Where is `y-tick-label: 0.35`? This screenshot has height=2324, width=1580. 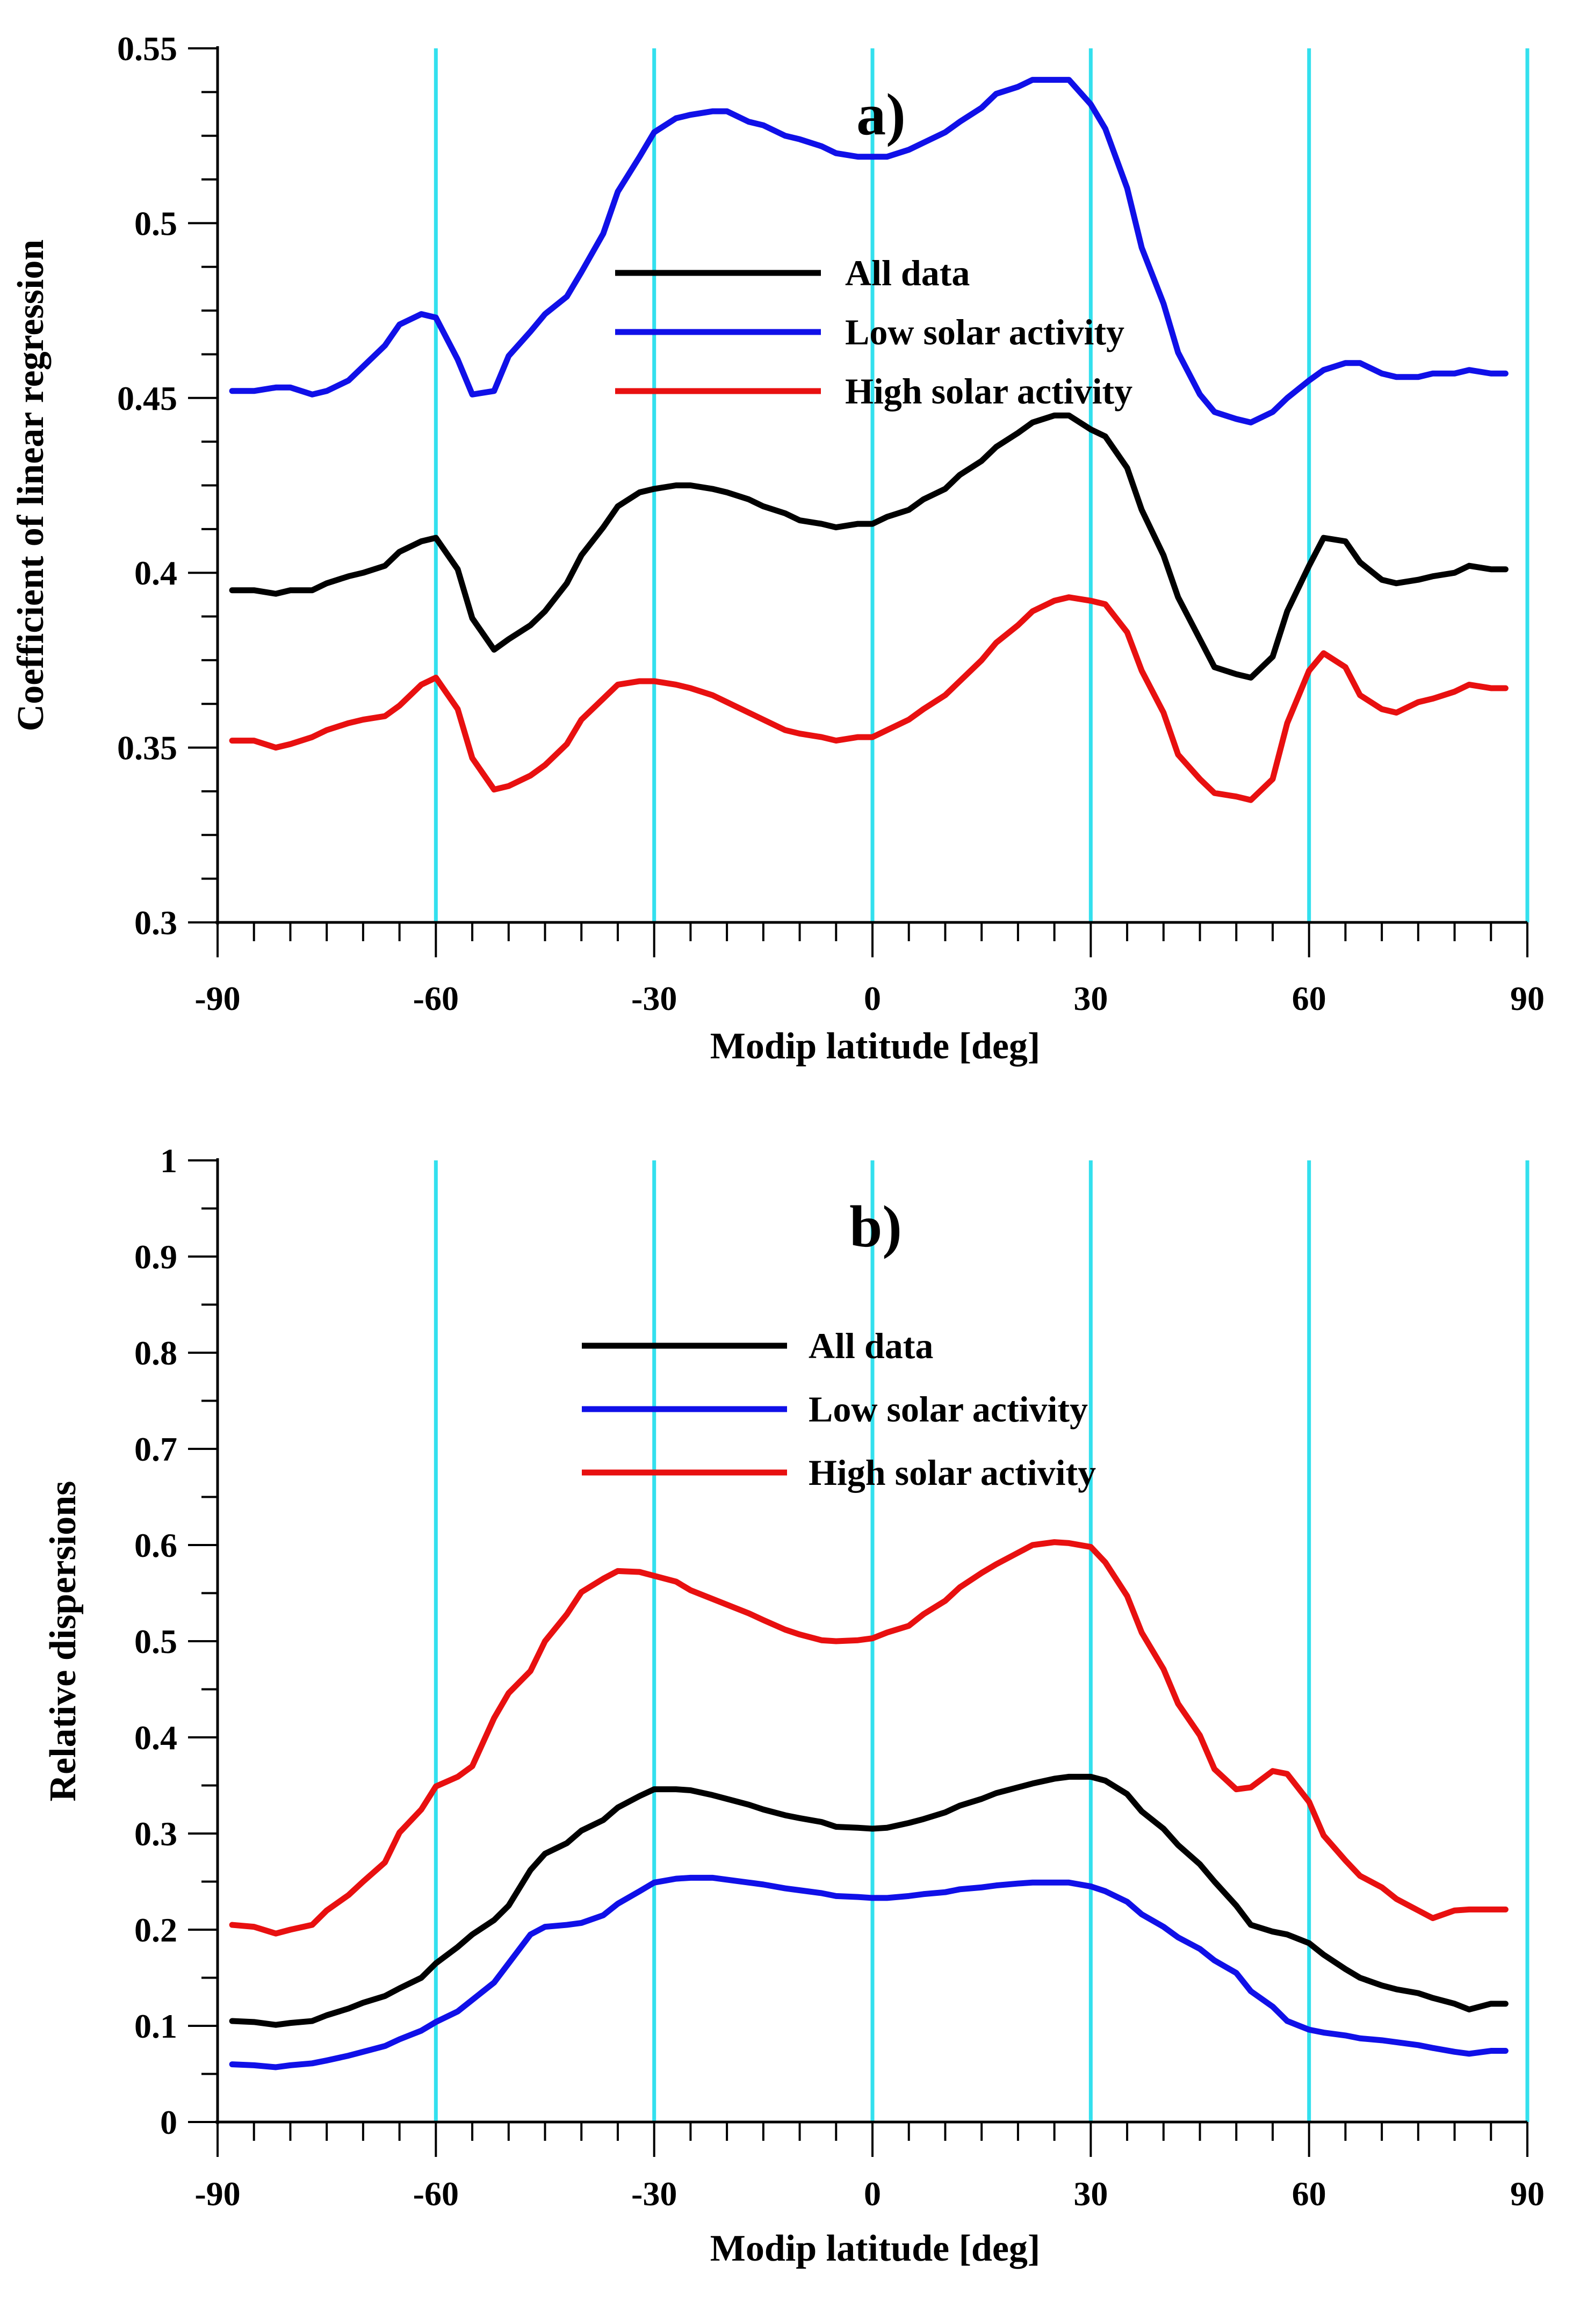
y-tick-label: 0.35 is located at coordinates (147, 748).